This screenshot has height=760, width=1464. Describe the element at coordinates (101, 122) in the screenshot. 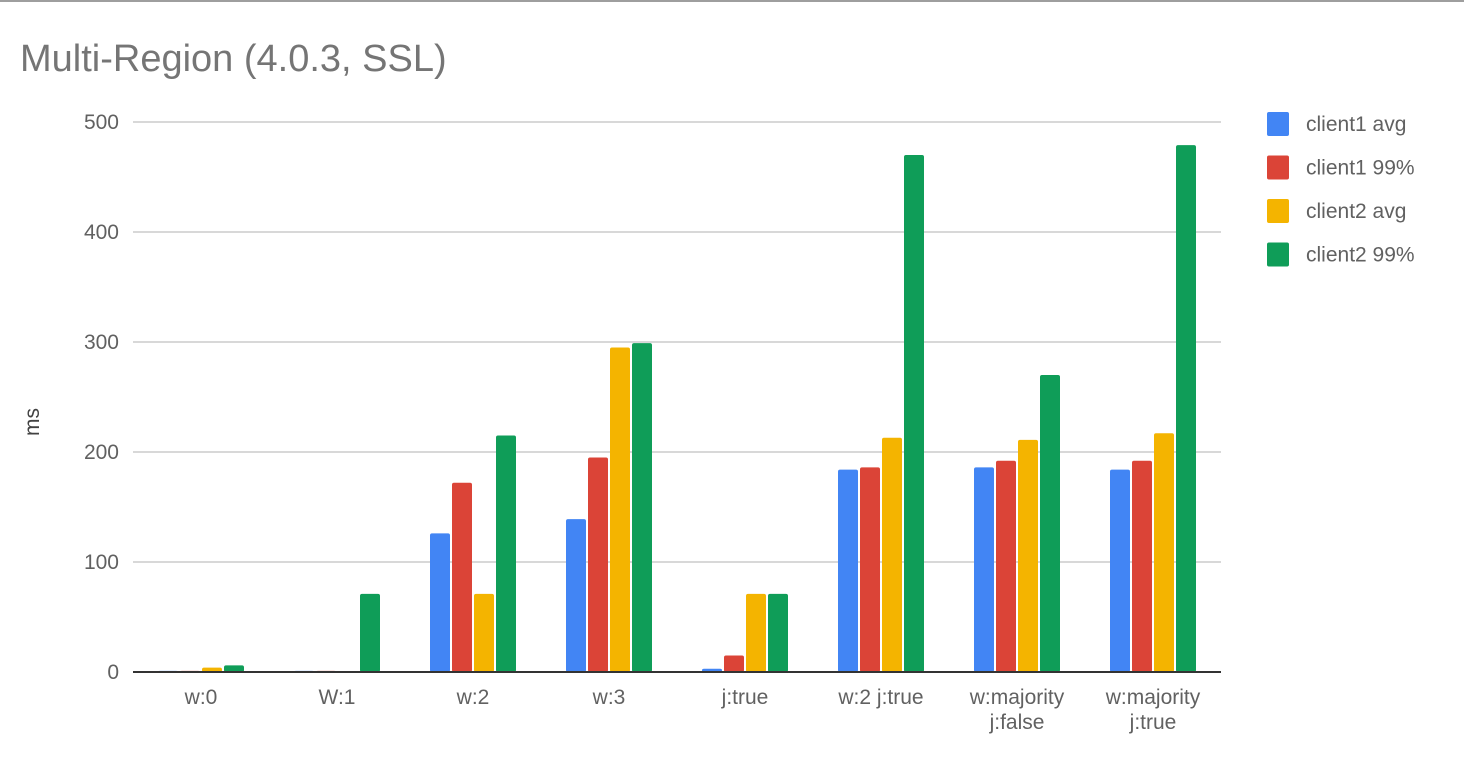

I see `y-tick-label: 500` at that location.